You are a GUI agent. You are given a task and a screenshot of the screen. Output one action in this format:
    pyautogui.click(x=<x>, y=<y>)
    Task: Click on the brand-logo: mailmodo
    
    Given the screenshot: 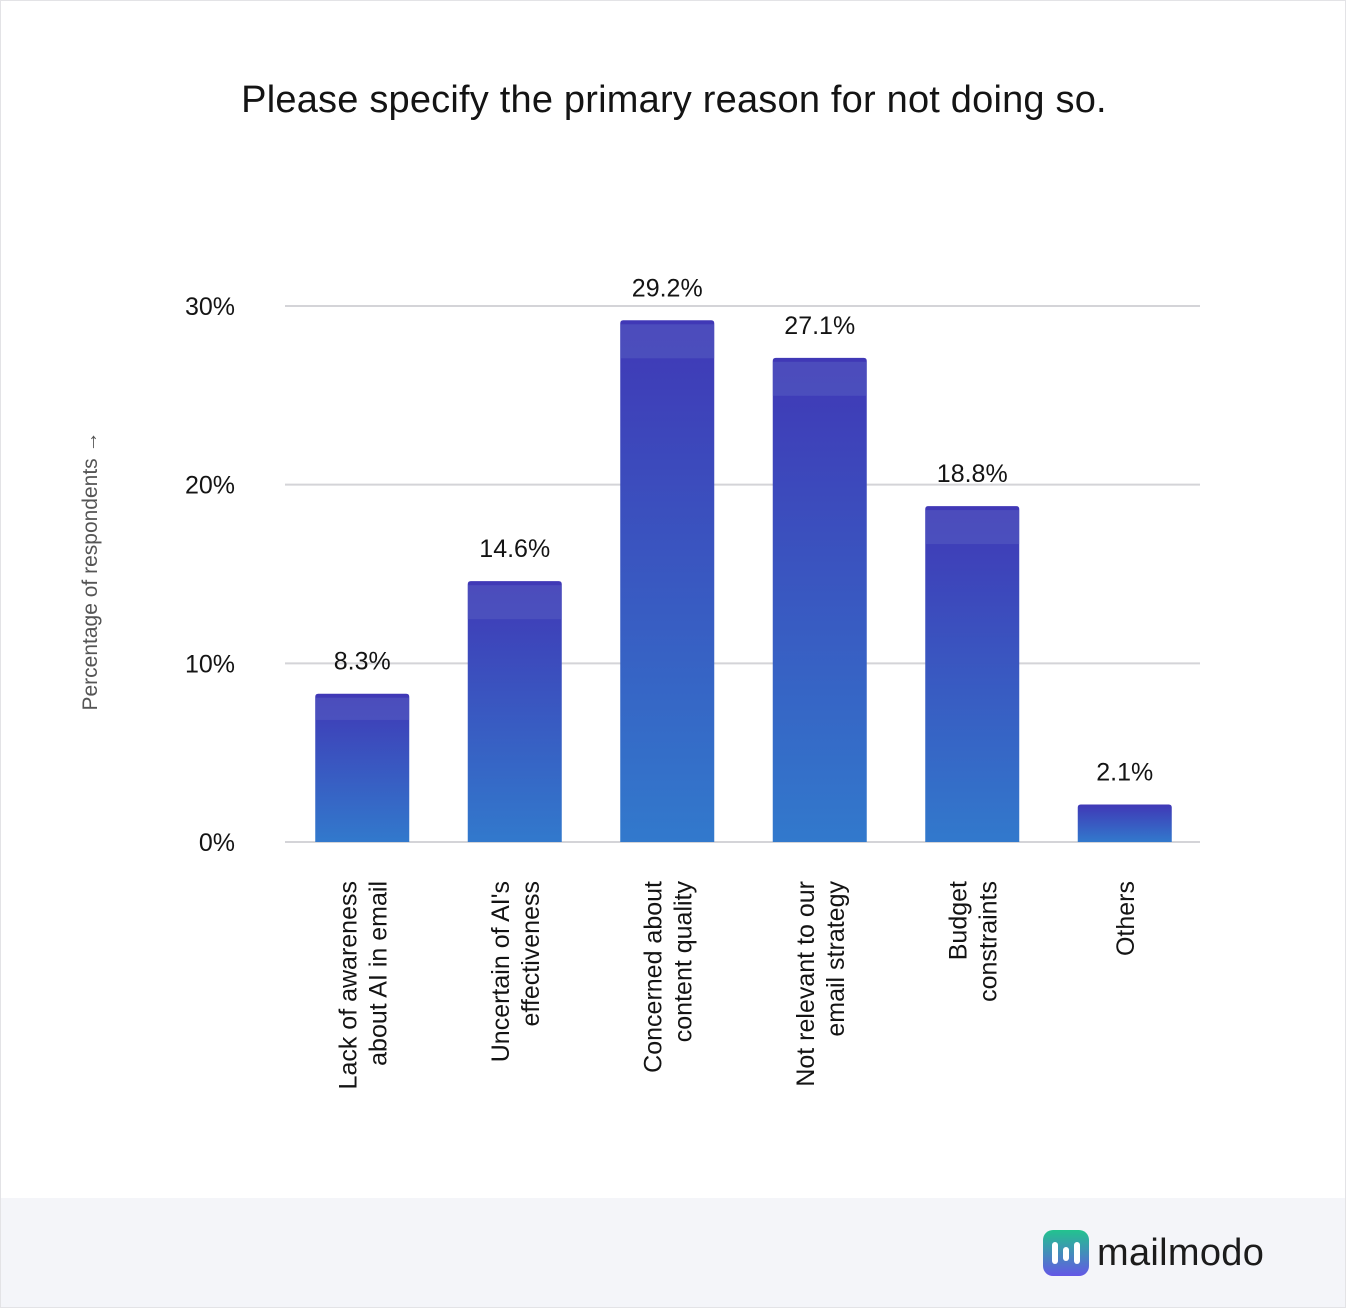 What is the action you would take?
    pyautogui.click(x=1153, y=1253)
    